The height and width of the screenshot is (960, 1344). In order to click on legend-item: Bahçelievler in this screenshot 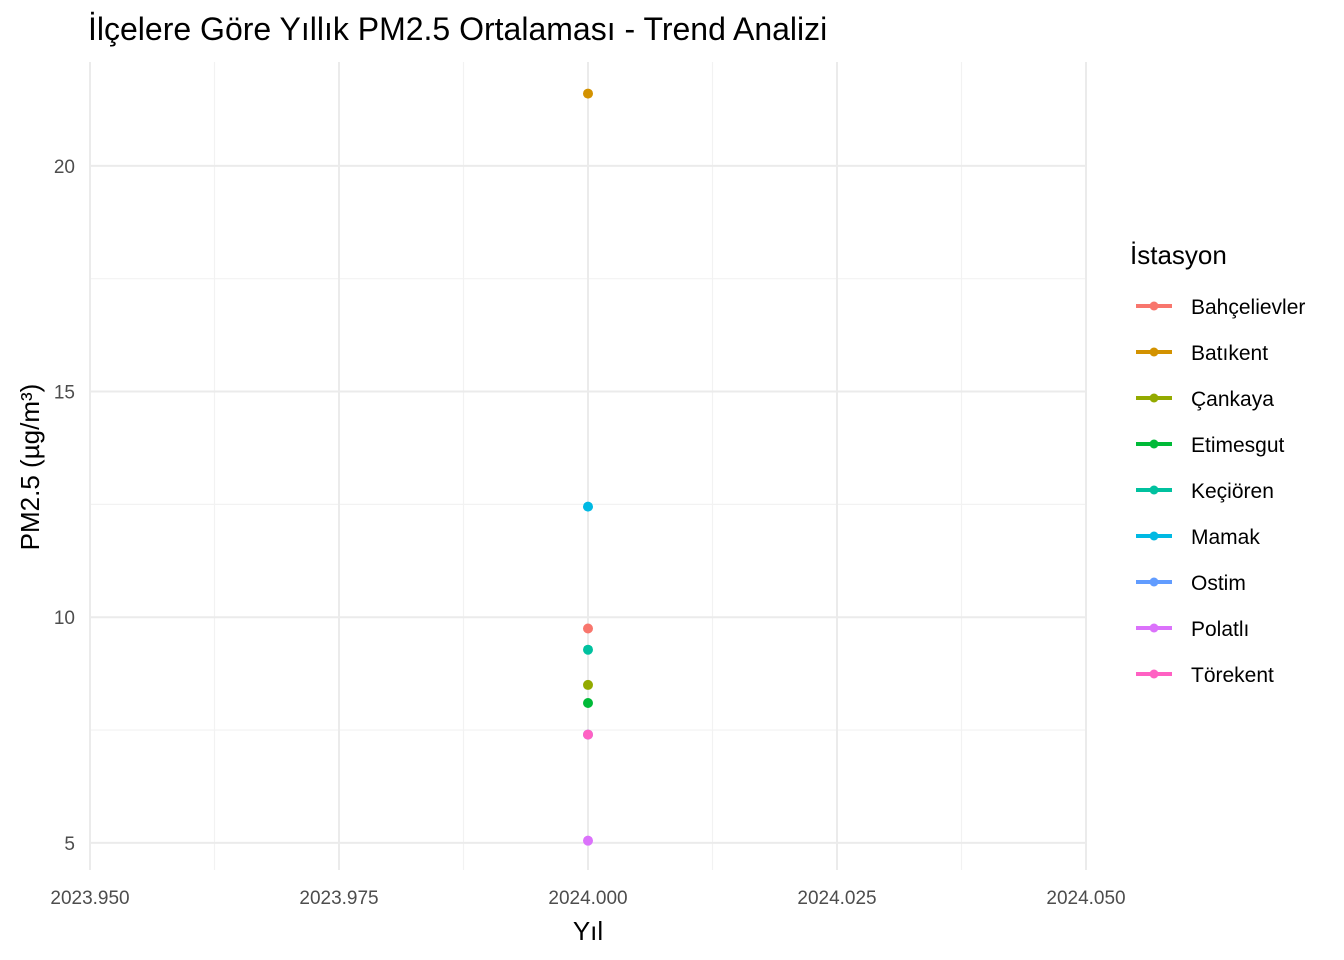, I will do `click(1220, 307)`.